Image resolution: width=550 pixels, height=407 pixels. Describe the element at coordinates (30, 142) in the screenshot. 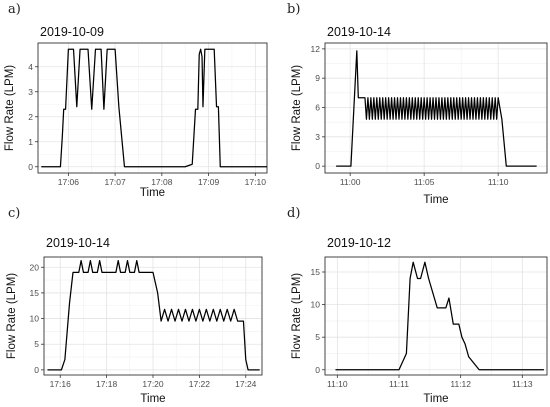

I see `y-tick-label: 1` at that location.